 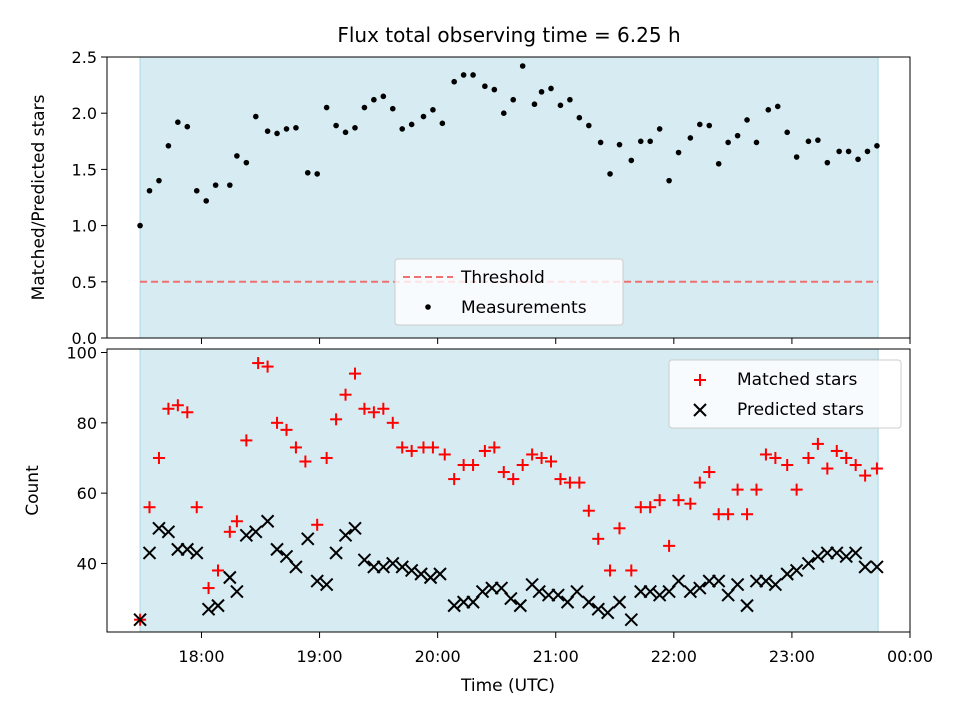 What do you see at coordinates (84, 338) in the screenshot?
I see `y-tick-label: 0.0` at bounding box center [84, 338].